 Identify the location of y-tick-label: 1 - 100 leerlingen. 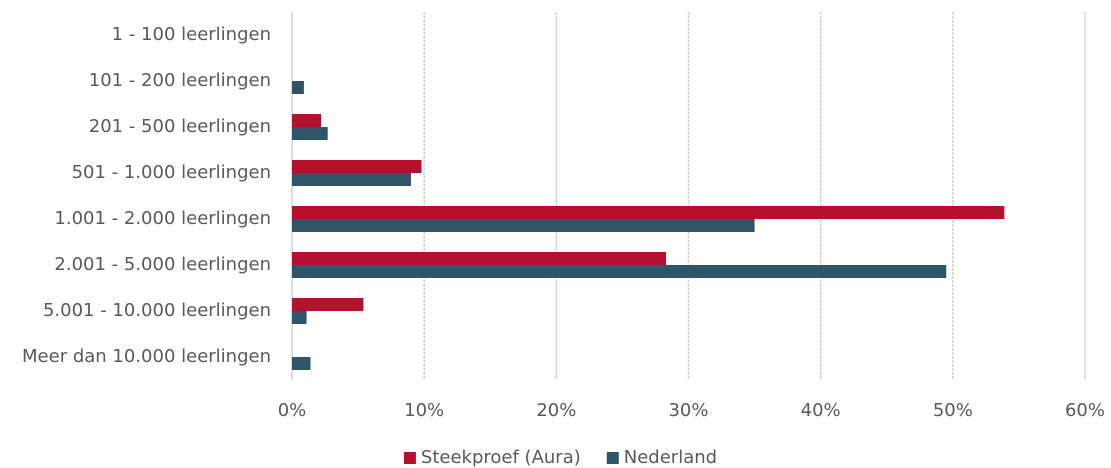
(191, 34).